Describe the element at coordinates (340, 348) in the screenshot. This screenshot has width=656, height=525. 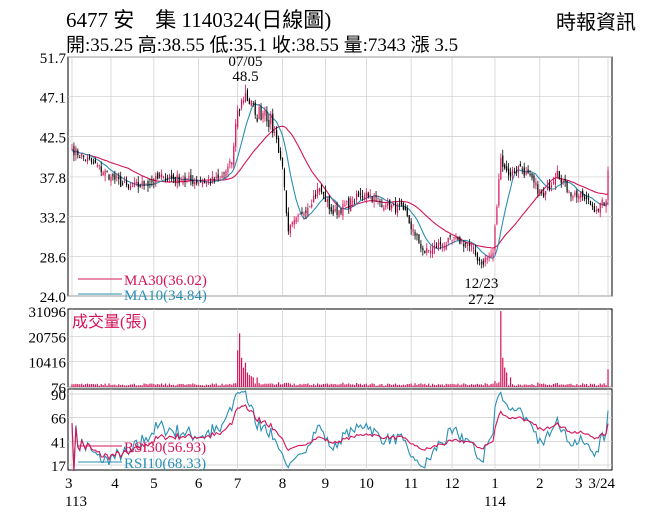
I see `volume-panel-frame` at that location.